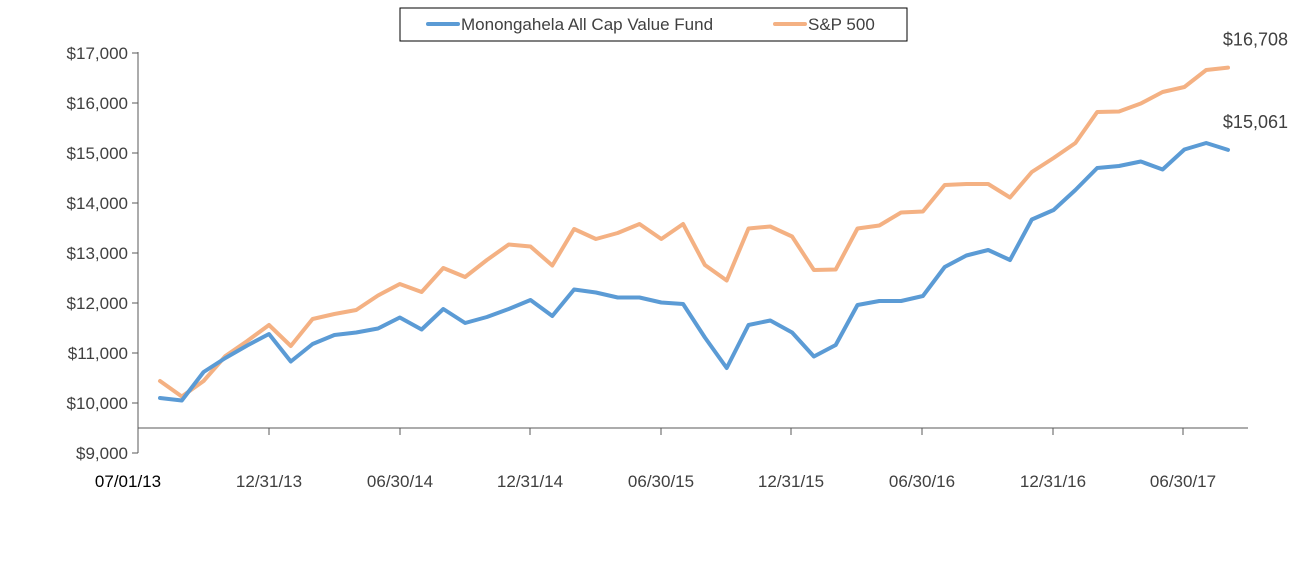 The width and height of the screenshot is (1307, 578). What do you see at coordinates (97, 303) in the screenshot?
I see `y-tick-label: $12,000` at bounding box center [97, 303].